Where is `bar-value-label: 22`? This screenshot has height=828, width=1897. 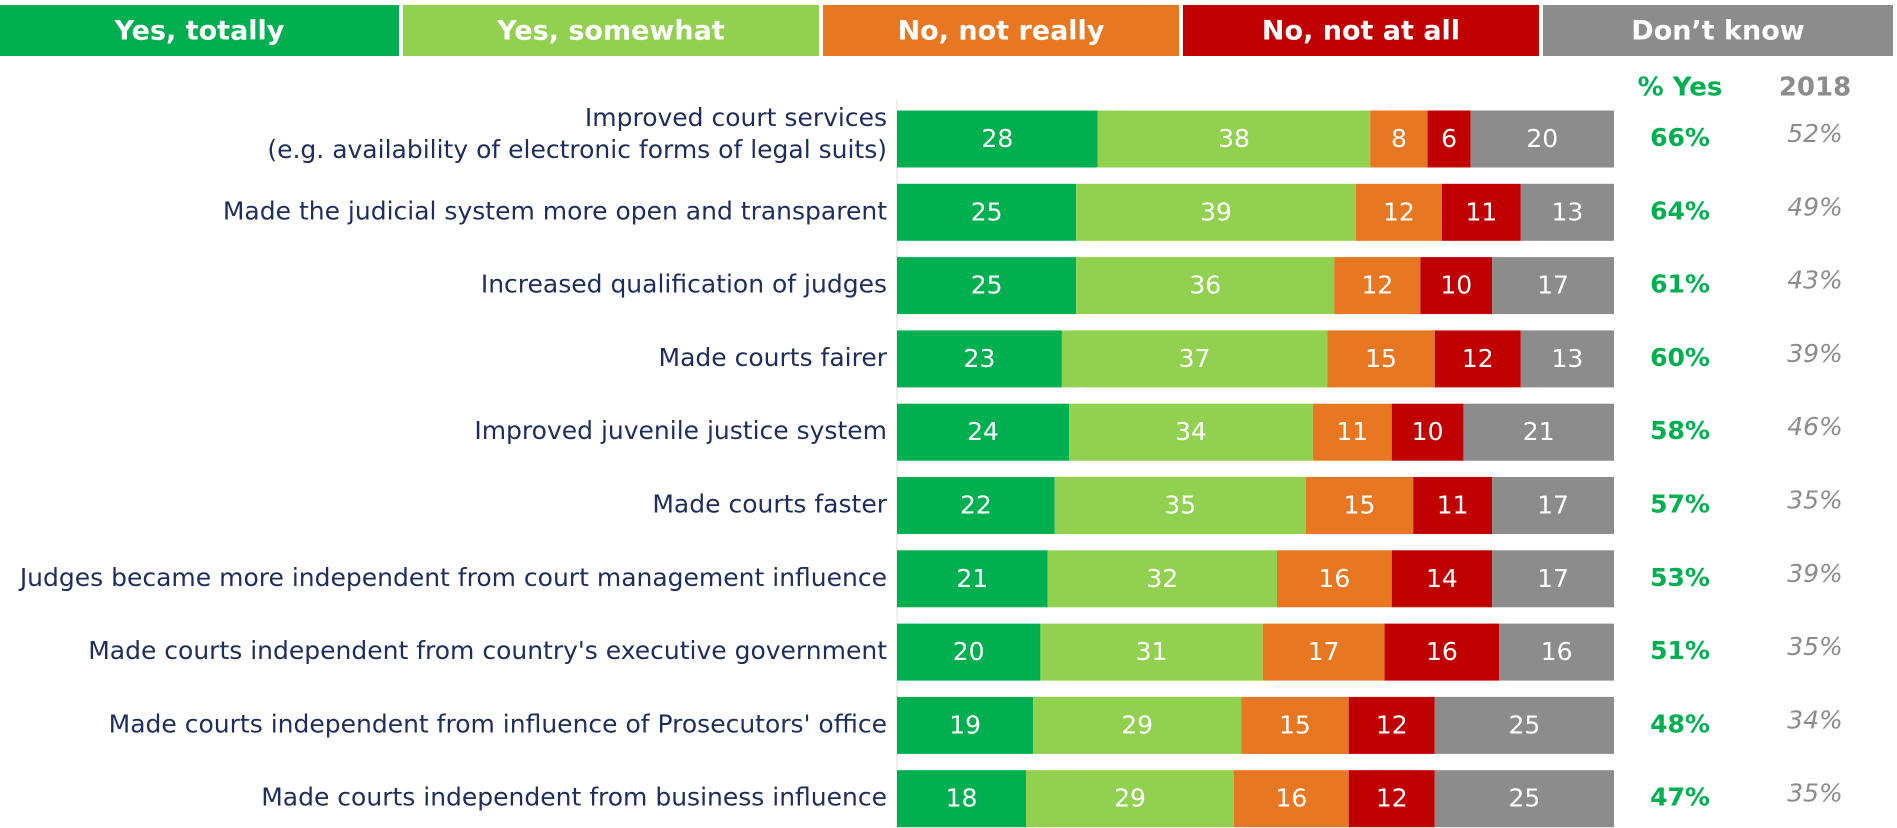
bar-value-label: 22 is located at coordinates (976, 505).